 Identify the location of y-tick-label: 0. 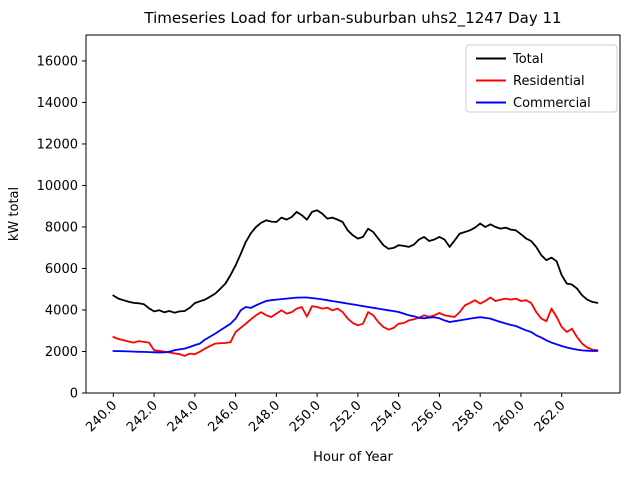
(74, 394).